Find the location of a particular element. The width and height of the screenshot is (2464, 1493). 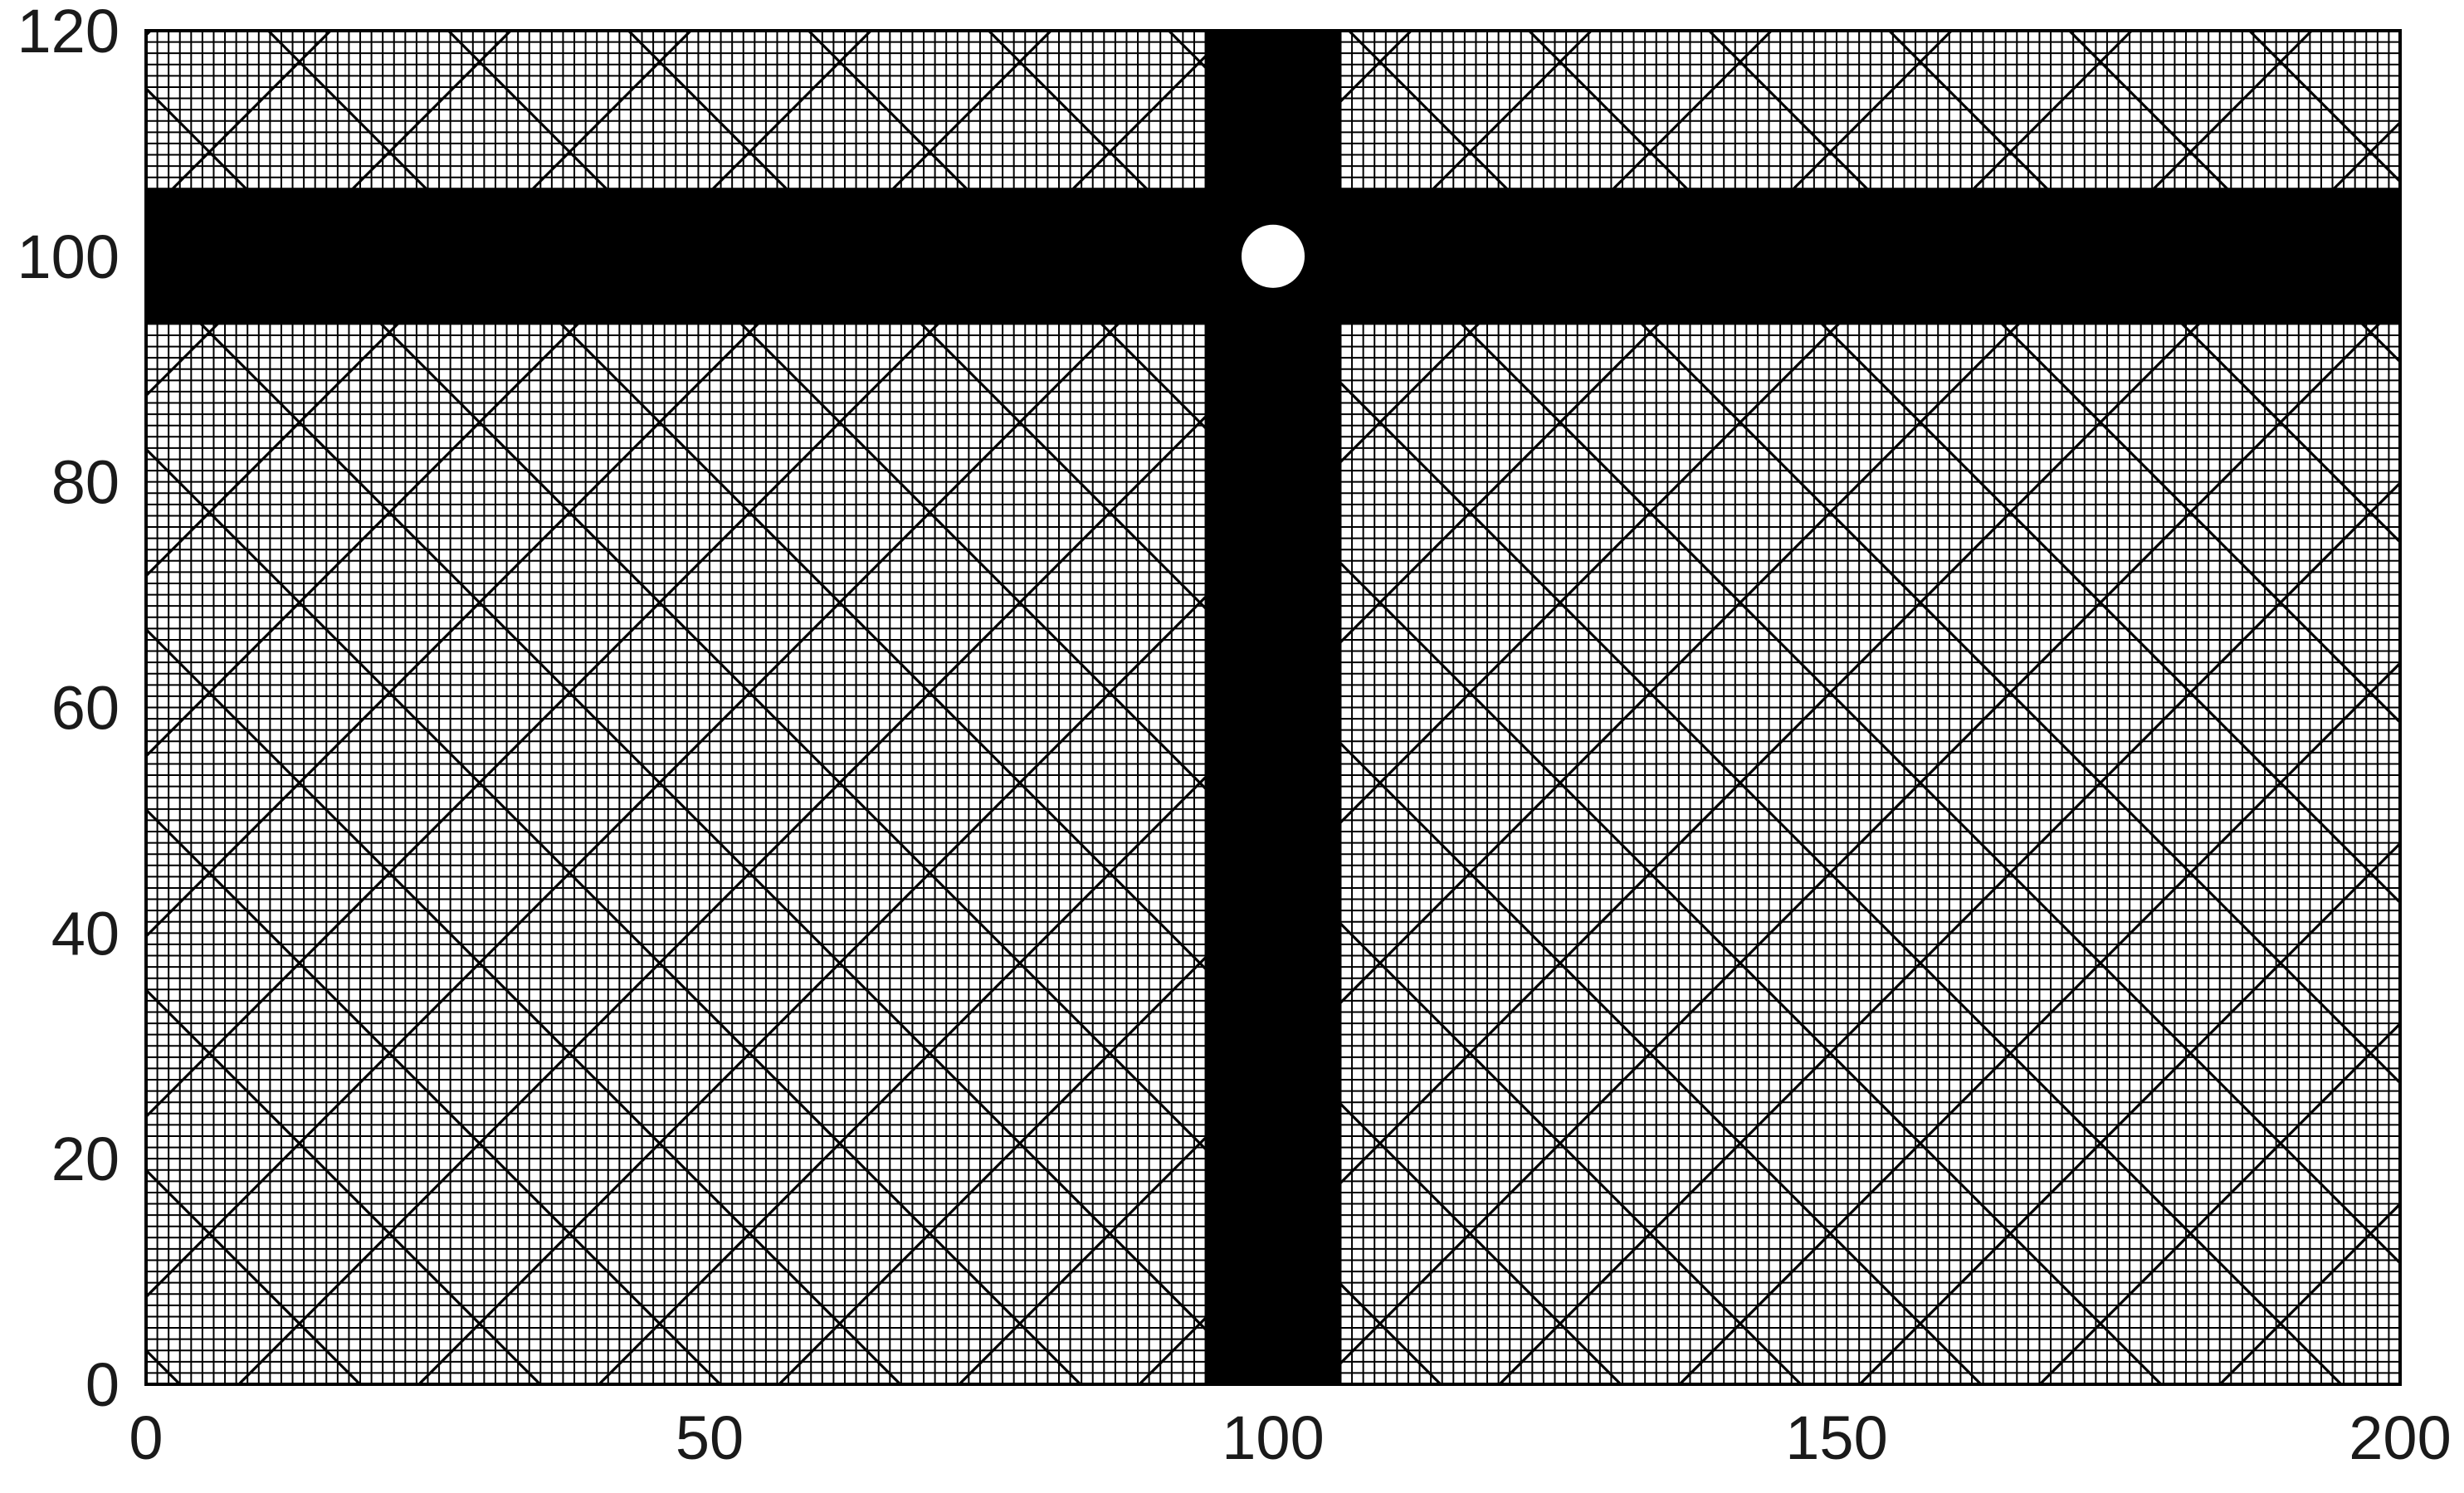

y-axis-tick-labels: 0 20 40 60 80 100 120 is located at coordinates (68, 709).